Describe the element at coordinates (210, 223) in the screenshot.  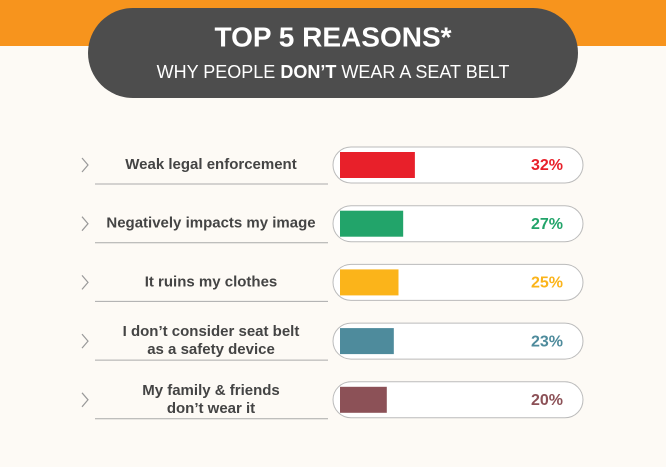
I see `category-label: Negatively impacts my image` at that location.